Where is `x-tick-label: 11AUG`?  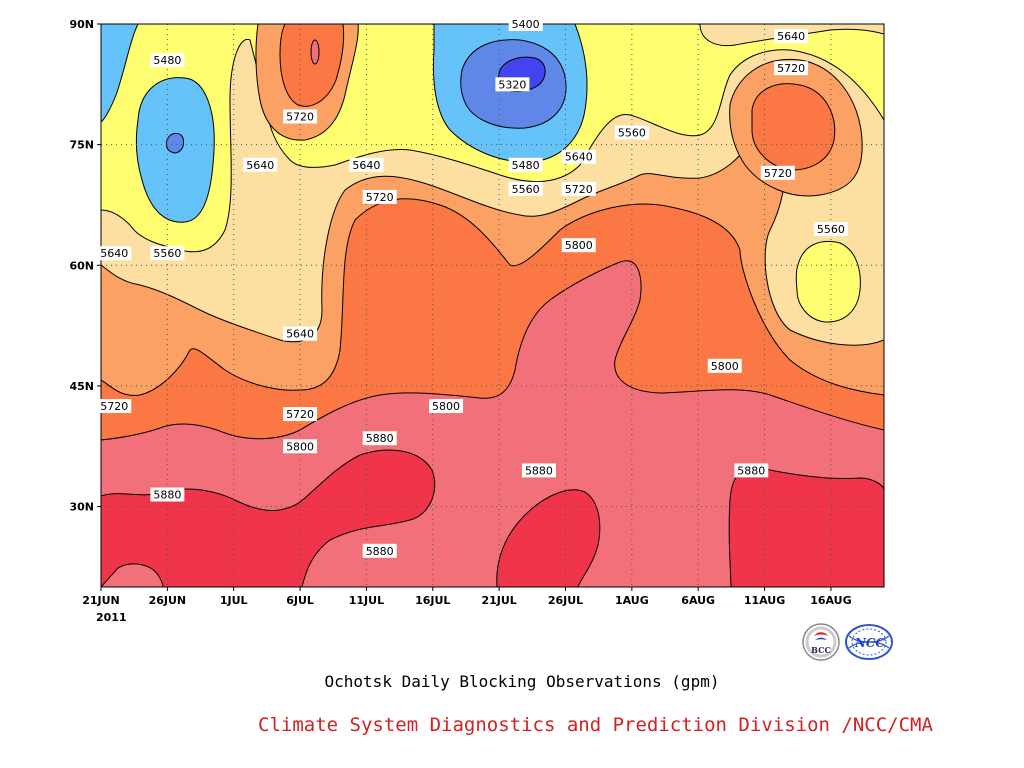 x-tick-label: 11AUG is located at coordinates (764, 600).